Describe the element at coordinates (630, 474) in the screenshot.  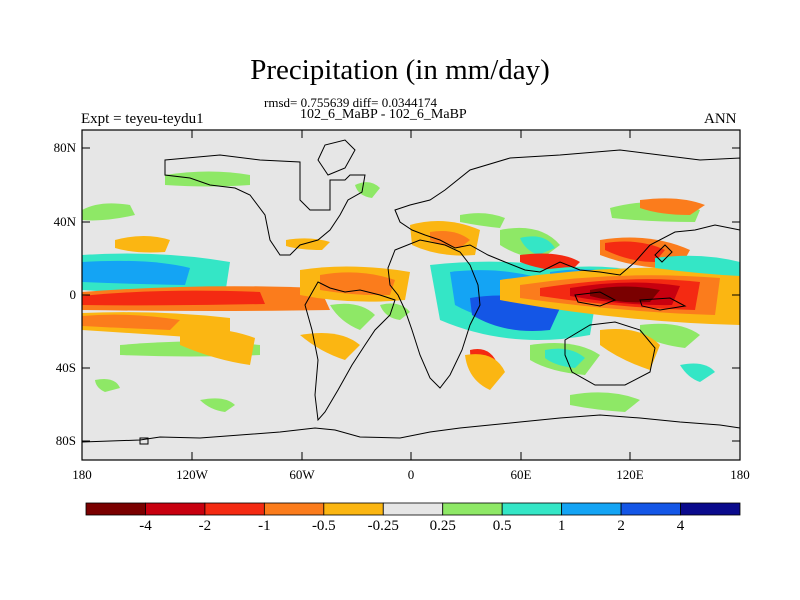
I see `lon-tick-label: 120E` at that location.